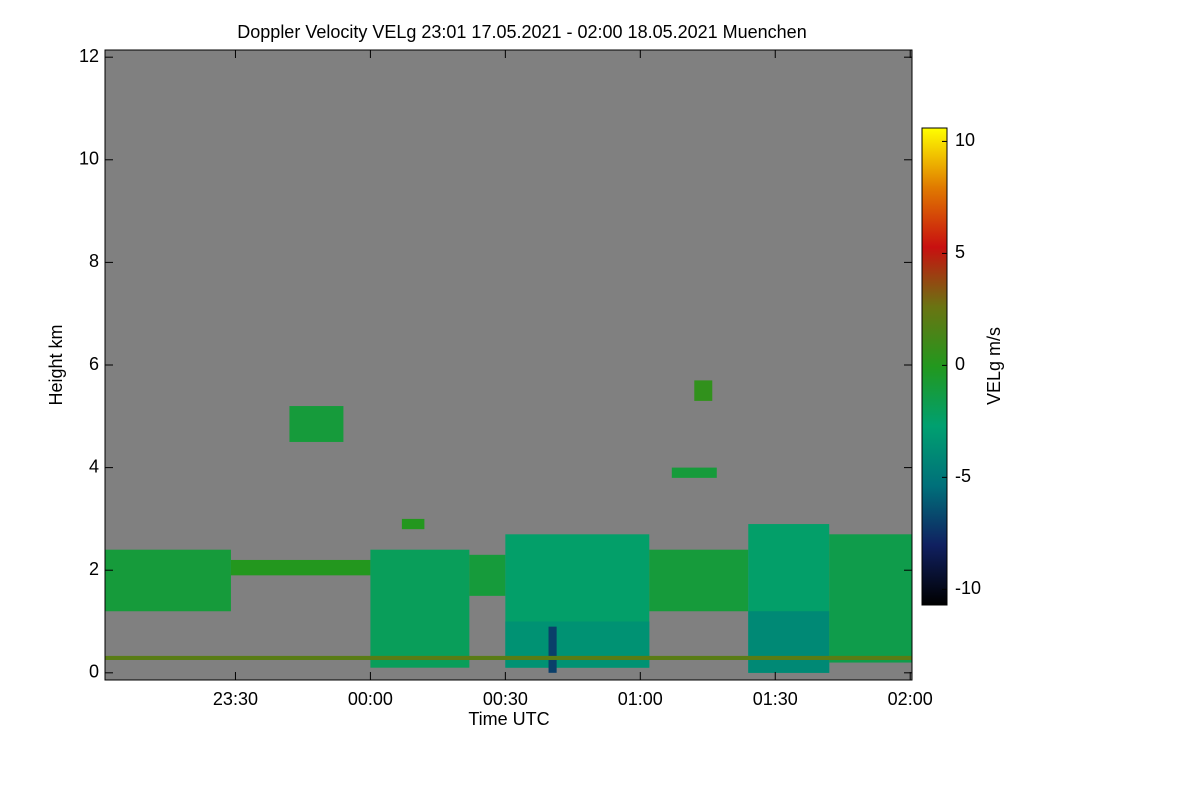  I want to click on y-tick-label: 0, so click(94, 672).